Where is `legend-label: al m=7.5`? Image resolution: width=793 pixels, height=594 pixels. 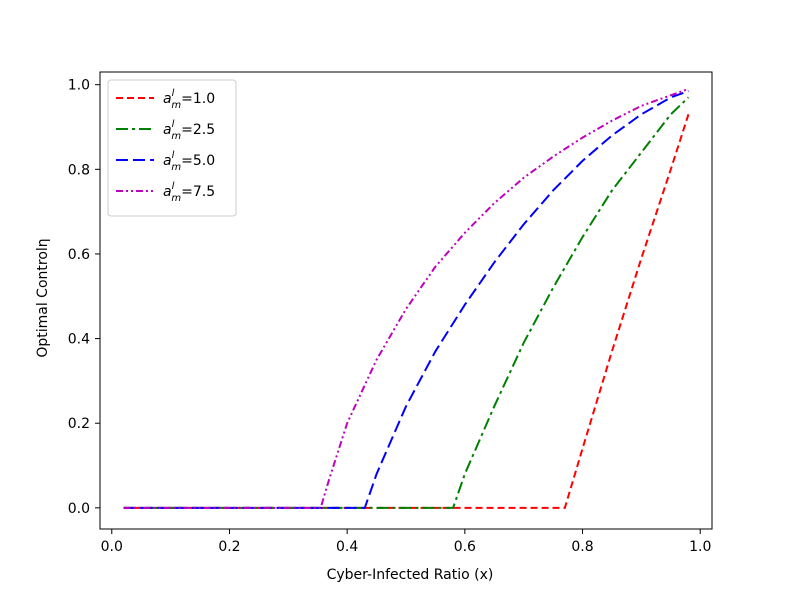
legend-label: al m=7.5 is located at coordinates (189, 192).